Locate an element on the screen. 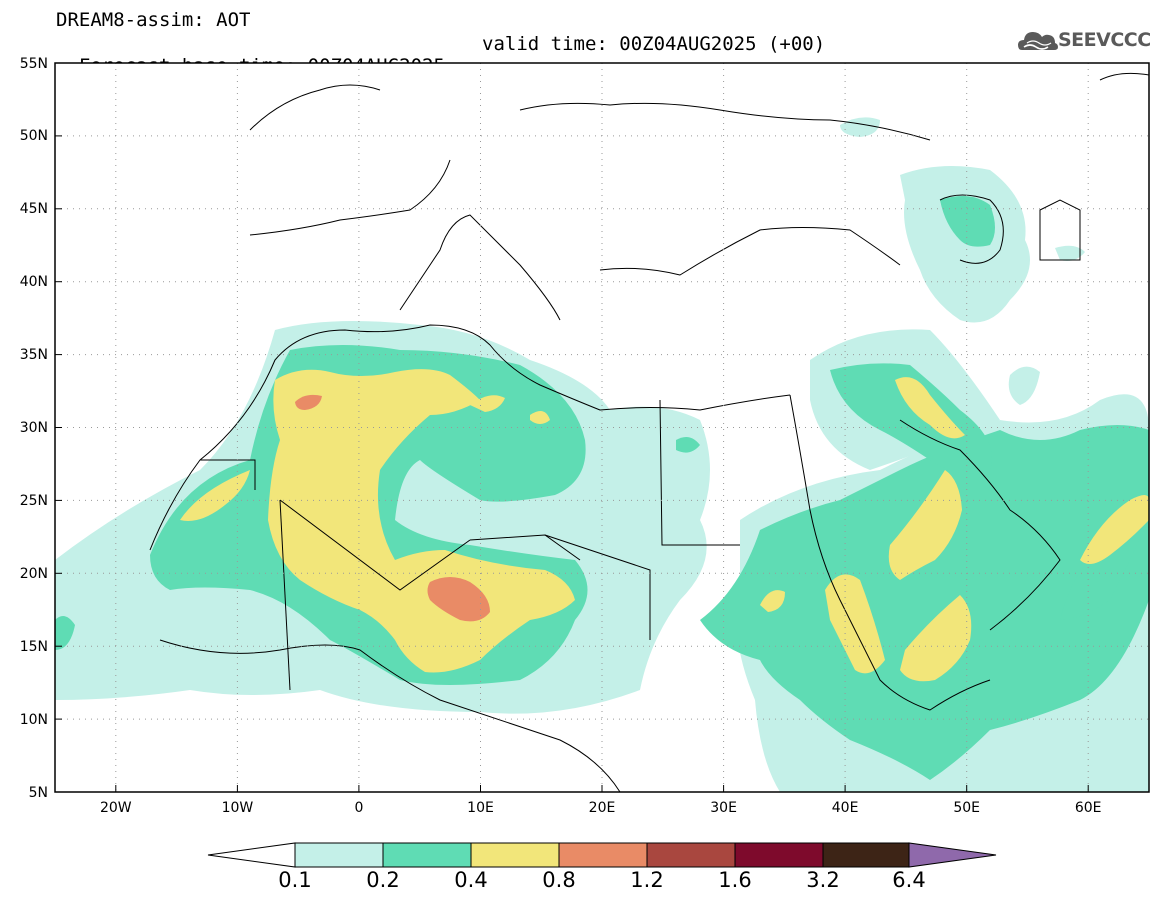 Image resolution: width=1165 pixels, height=905 pixels. colorbar-label: 6.4 is located at coordinates (909, 880).